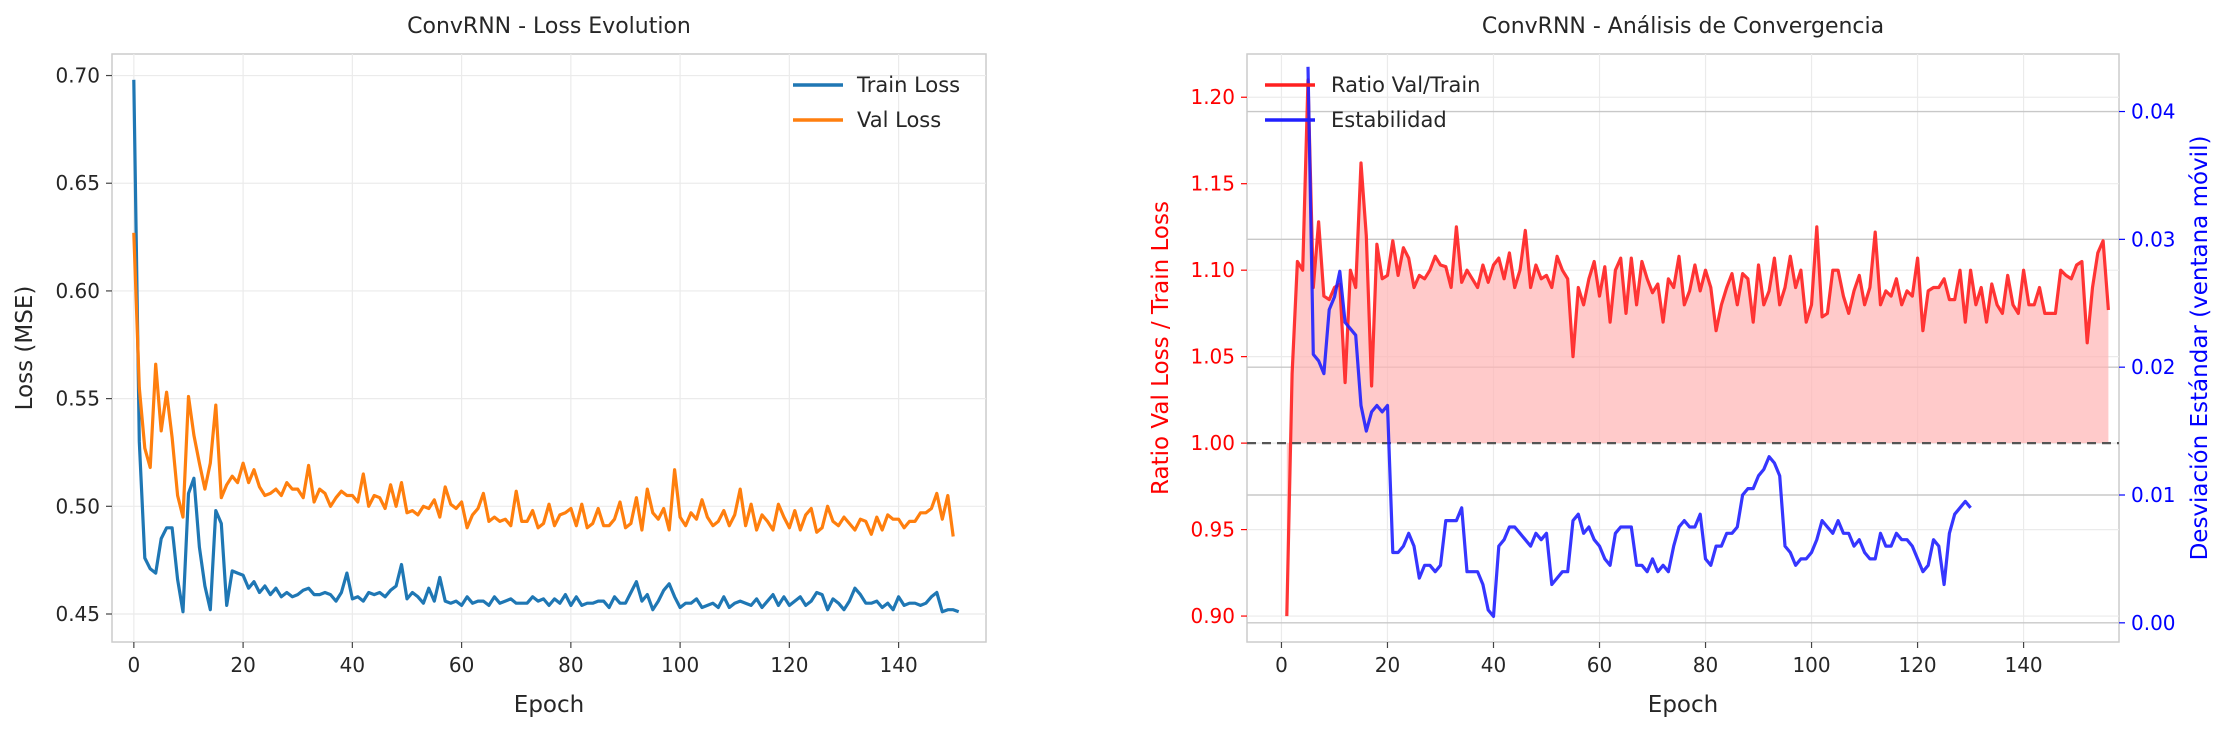  What do you see at coordinates (1212, 443) in the screenshot?
I see `y-tick-label: 1.00` at bounding box center [1212, 443].